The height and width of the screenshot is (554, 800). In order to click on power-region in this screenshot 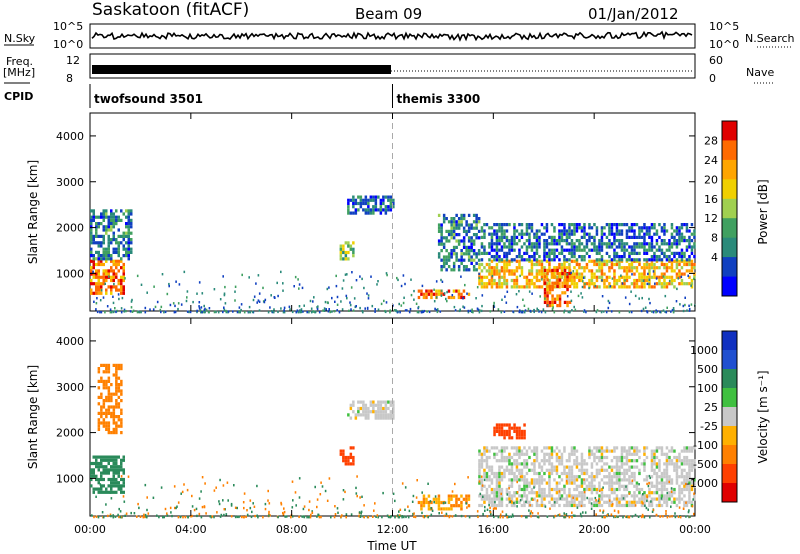, I will do `click(371, 205)`.